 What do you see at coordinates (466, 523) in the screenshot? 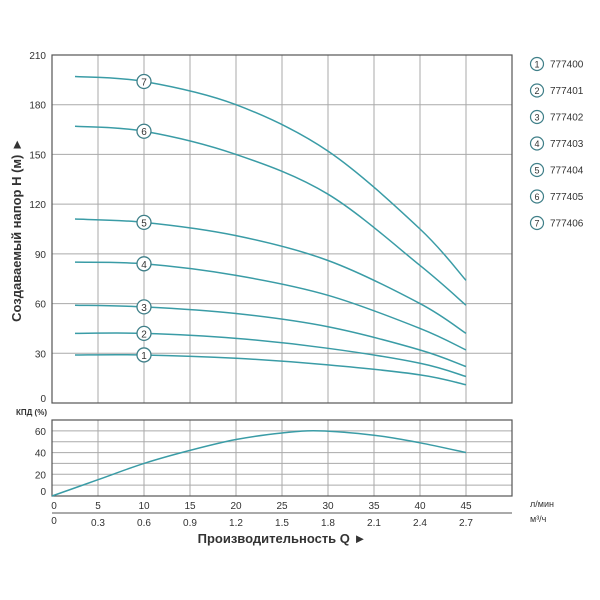
I see `x-tick-label-m3h: 2.7` at bounding box center [466, 523].